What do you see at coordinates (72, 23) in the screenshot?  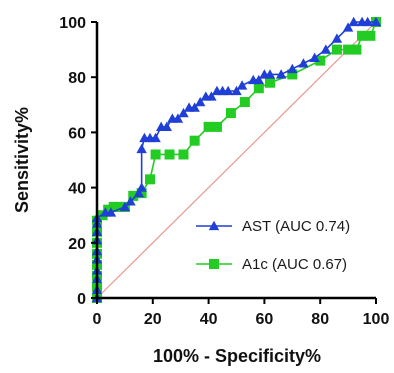 I see `y-tick-label: 100` at bounding box center [72, 23].